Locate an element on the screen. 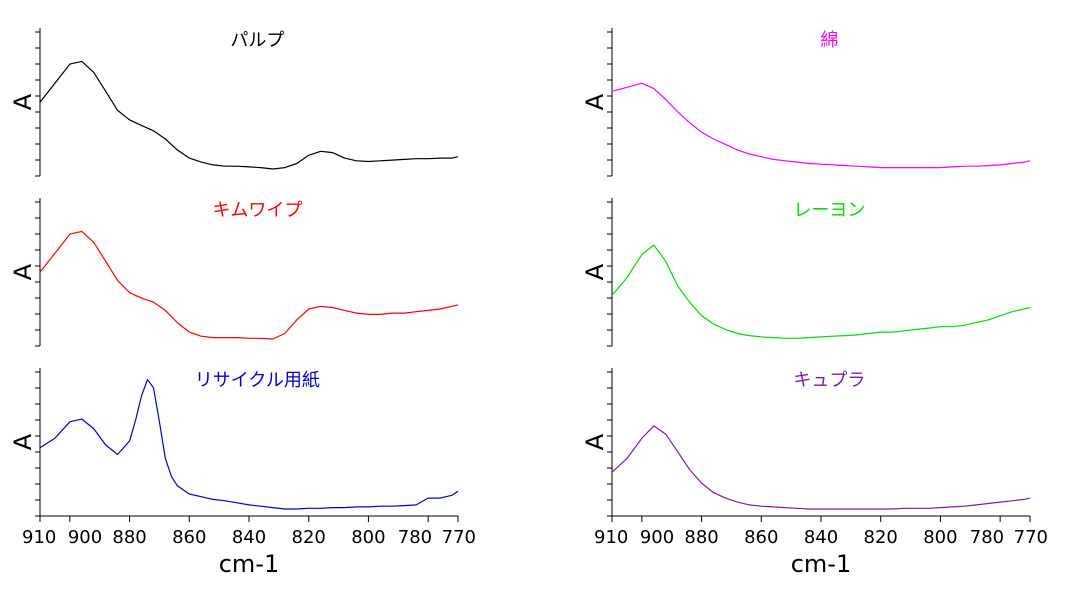 Image resolution: width=1074 pixels, height=595 pixels. panel-title: リサイクル用紙 is located at coordinates (257, 380).